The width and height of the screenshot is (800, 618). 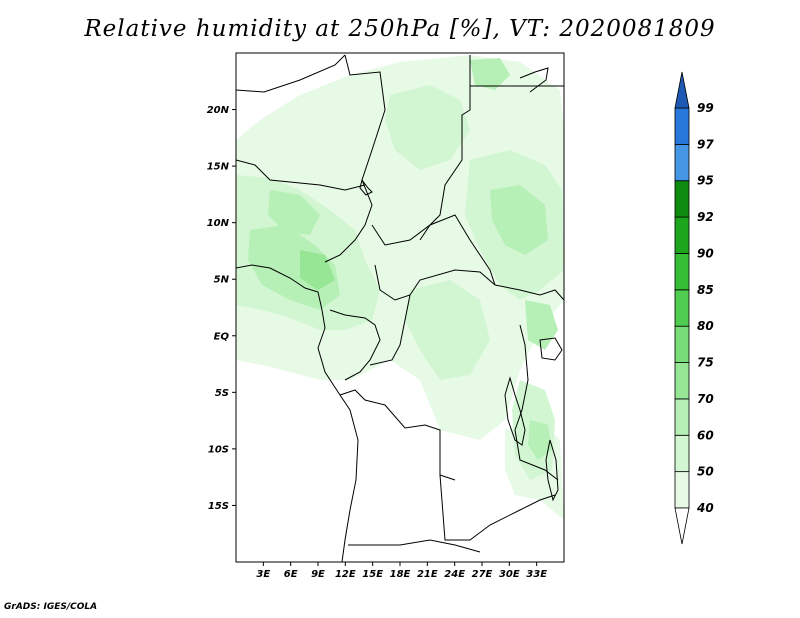 I want to click on rh-patch-rwanda, so click(x=540, y=440).